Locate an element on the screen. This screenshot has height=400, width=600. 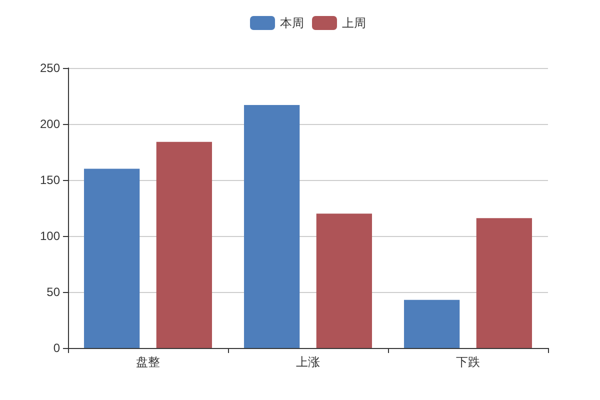
x-tick-label: 上涨 is located at coordinates (308, 362).